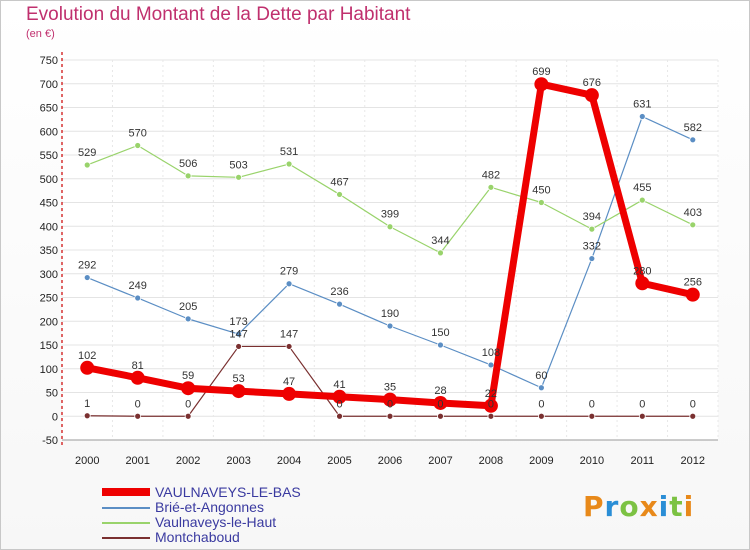 The height and width of the screenshot is (550, 750). What do you see at coordinates (49, 85) in the screenshot?
I see `y-tick-label: 700` at bounding box center [49, 85].